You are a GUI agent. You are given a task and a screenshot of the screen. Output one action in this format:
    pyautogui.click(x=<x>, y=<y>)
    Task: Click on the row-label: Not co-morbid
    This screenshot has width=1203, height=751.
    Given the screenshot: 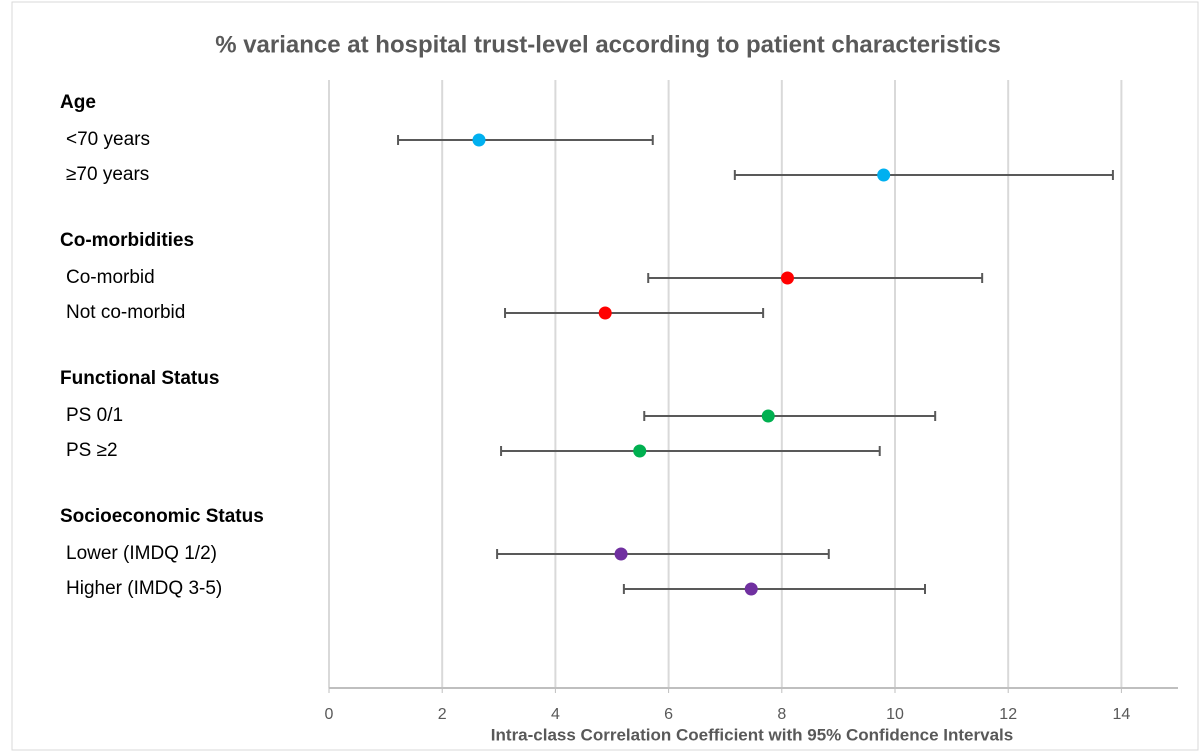 What is the action you would take?
    pyautogui.click(x=125, y=312)
    